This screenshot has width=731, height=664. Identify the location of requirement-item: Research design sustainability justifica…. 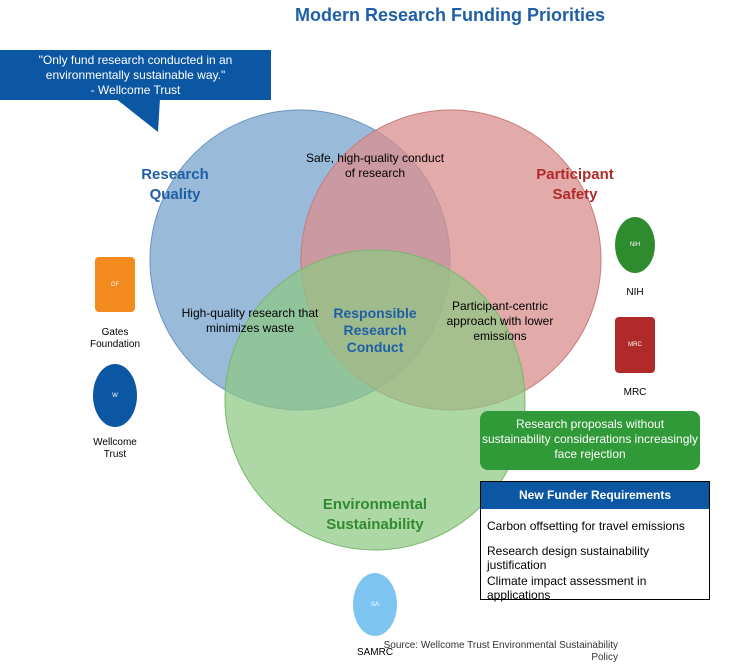
(594, 558).